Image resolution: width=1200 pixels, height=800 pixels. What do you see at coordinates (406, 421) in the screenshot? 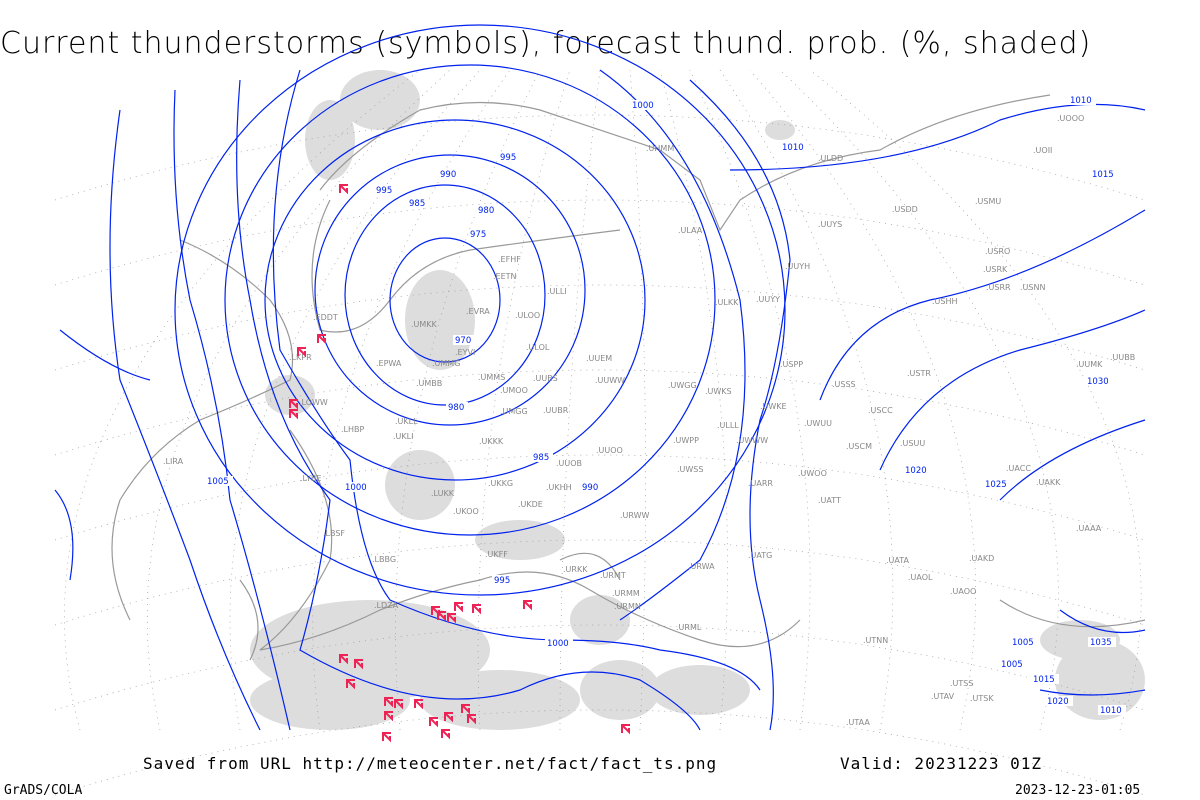
I see `station-label: .UKLL` at bounding box center [406, 421].